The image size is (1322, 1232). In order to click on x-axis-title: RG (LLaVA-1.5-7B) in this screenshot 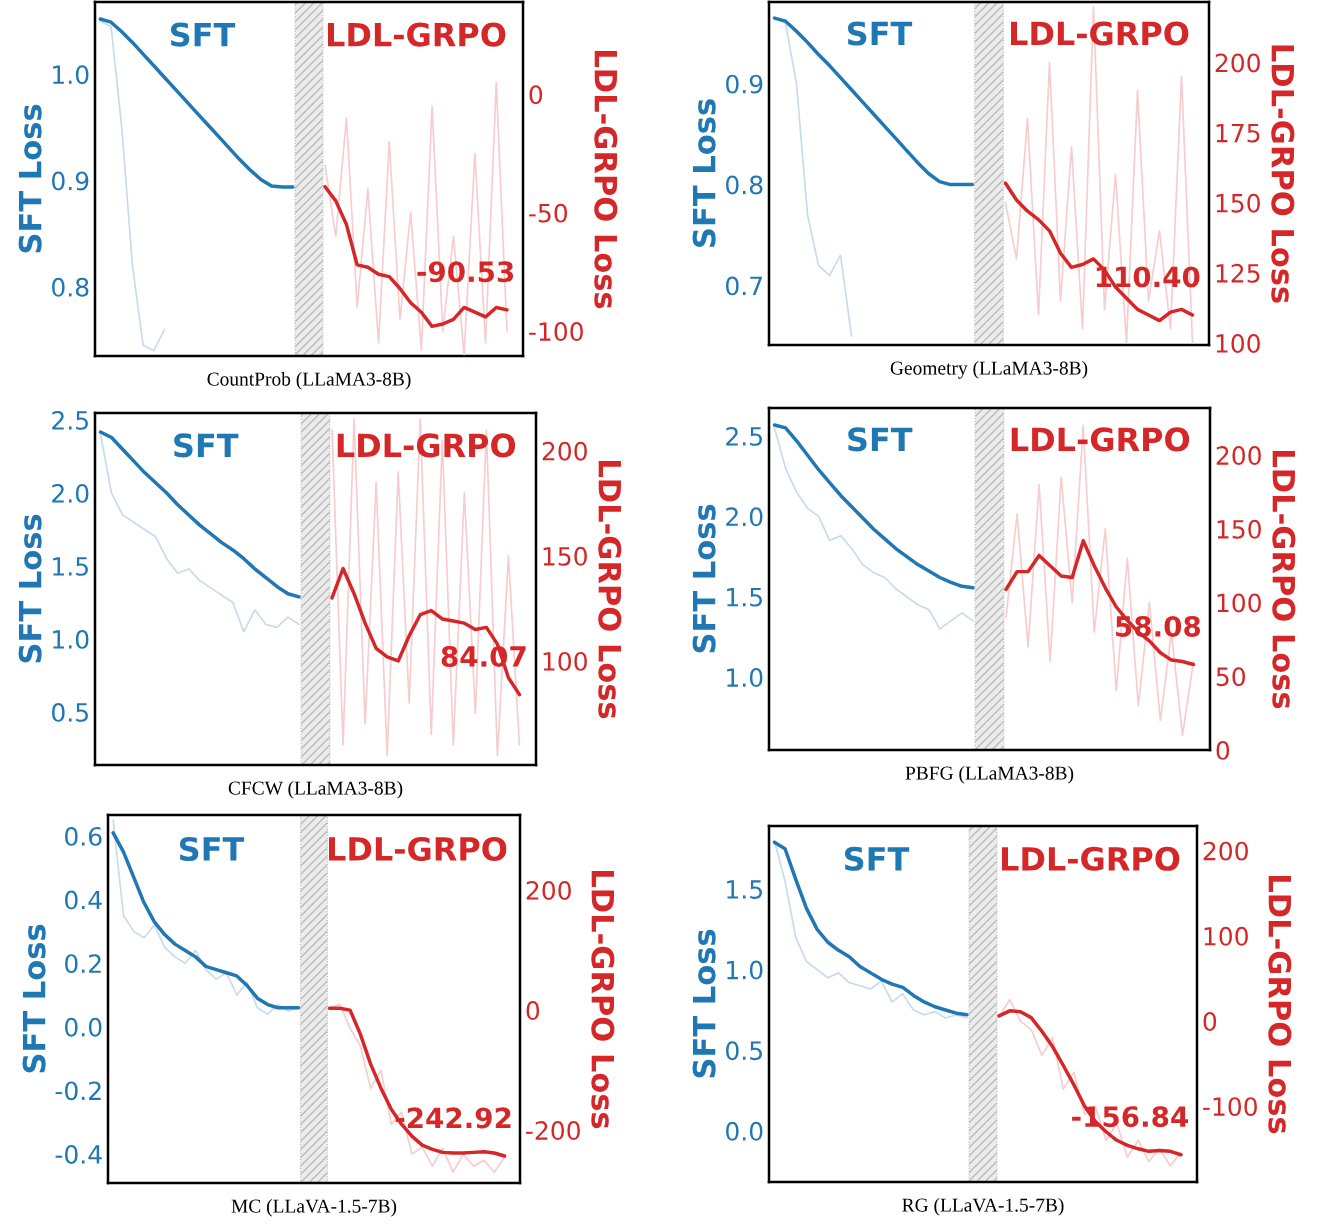, I will do `click(983, 1206)`.